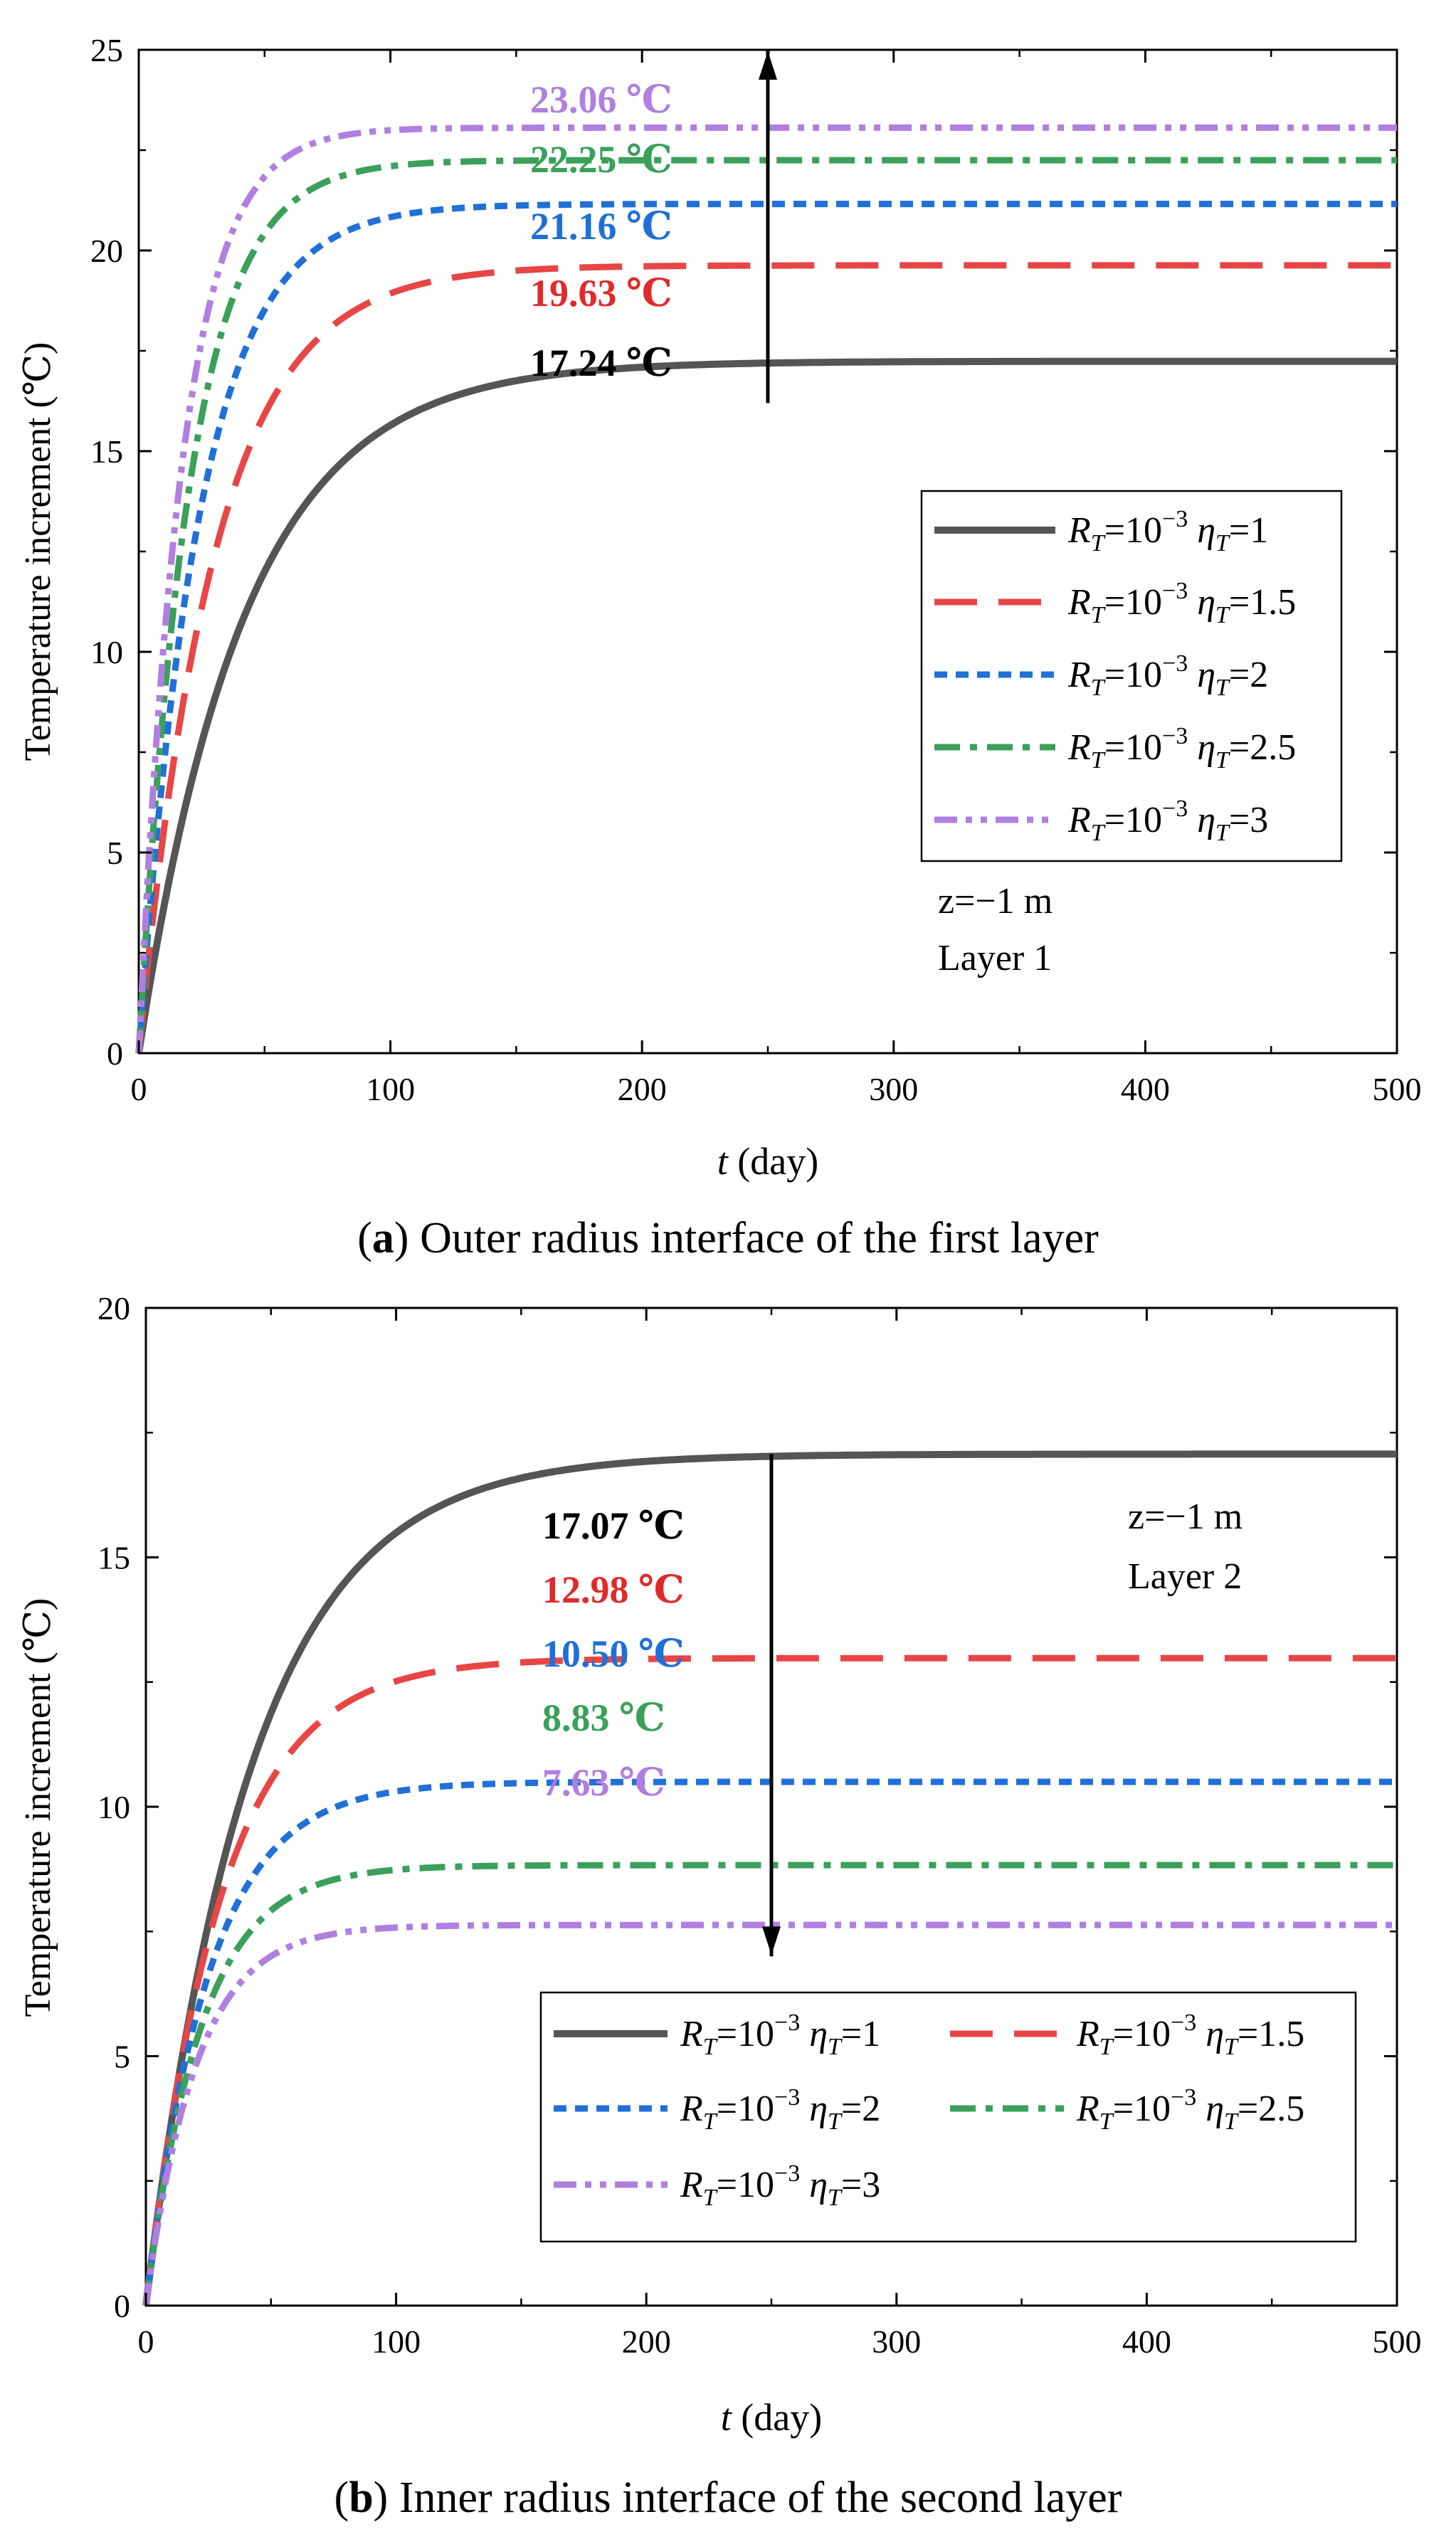 Image resolution: width=1456 pixels, height=2539 pixels. Describe the element at coordinates (767, 1162) in the screenshot. I see `panel-a-xlabel: t (day)` at that location.